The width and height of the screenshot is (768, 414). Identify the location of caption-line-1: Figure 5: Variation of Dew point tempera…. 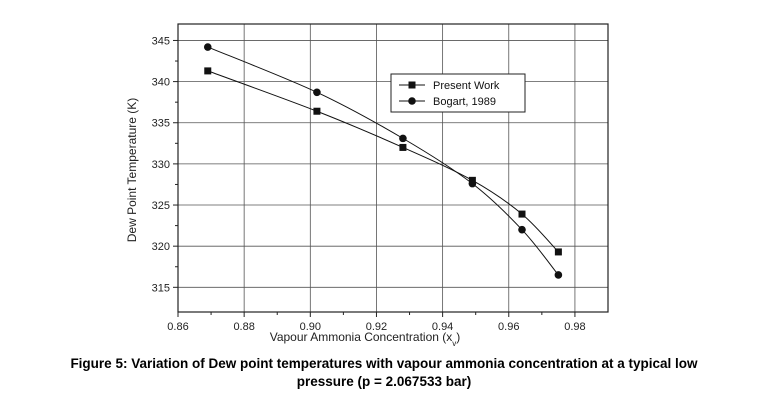
(384, 363).